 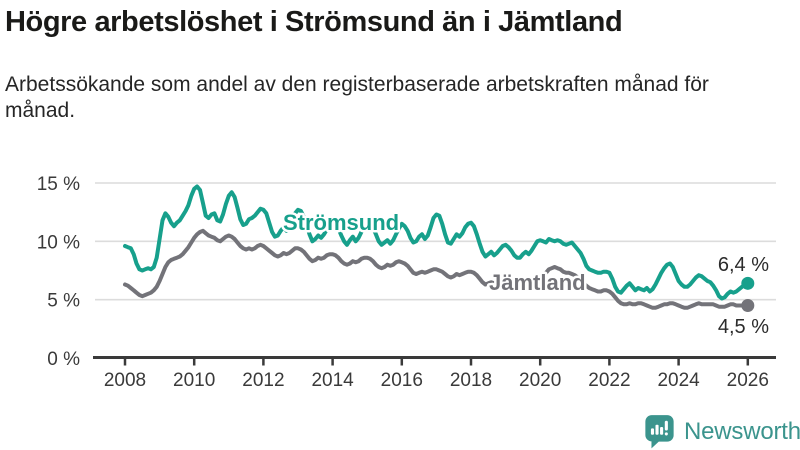 What do you see at coordinates (63, 301) in the screenshot?
I see `y-axis-label: 5 %` at bounding box center [63, 301].